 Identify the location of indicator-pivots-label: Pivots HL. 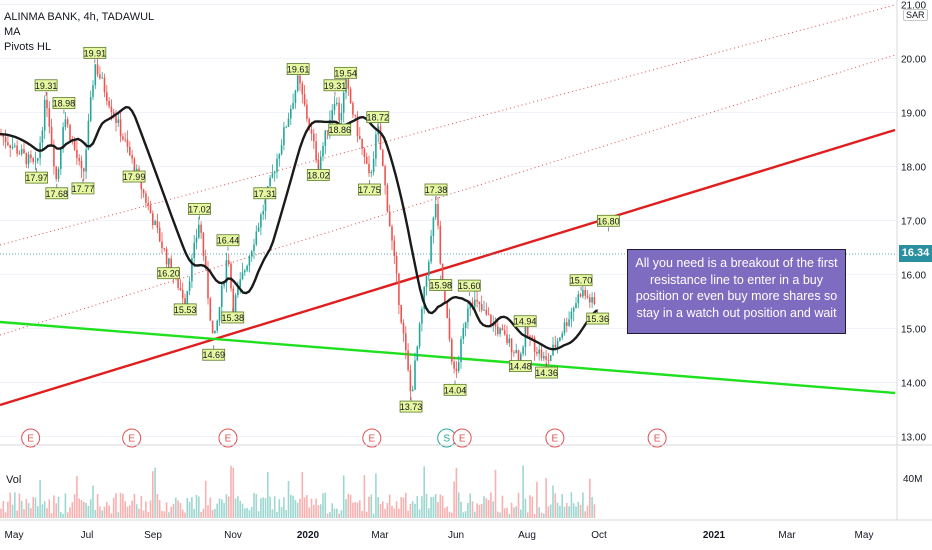
(28, 47).